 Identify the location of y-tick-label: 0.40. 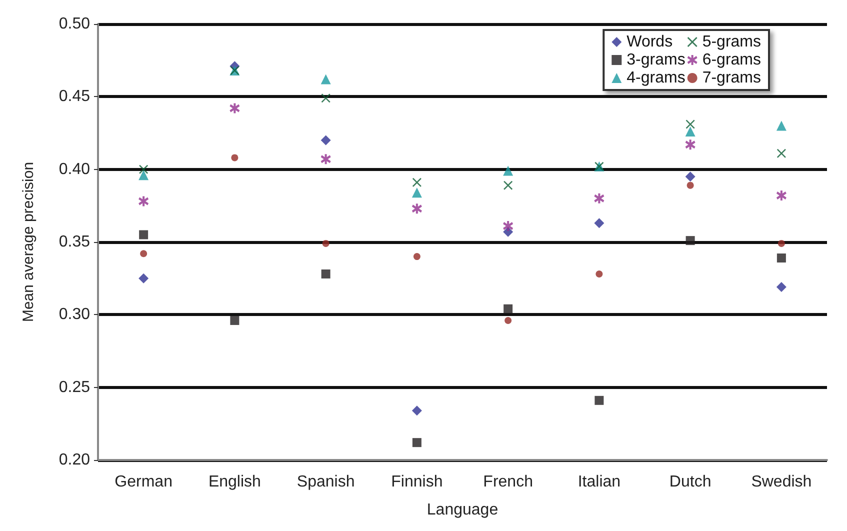
(74, 169).